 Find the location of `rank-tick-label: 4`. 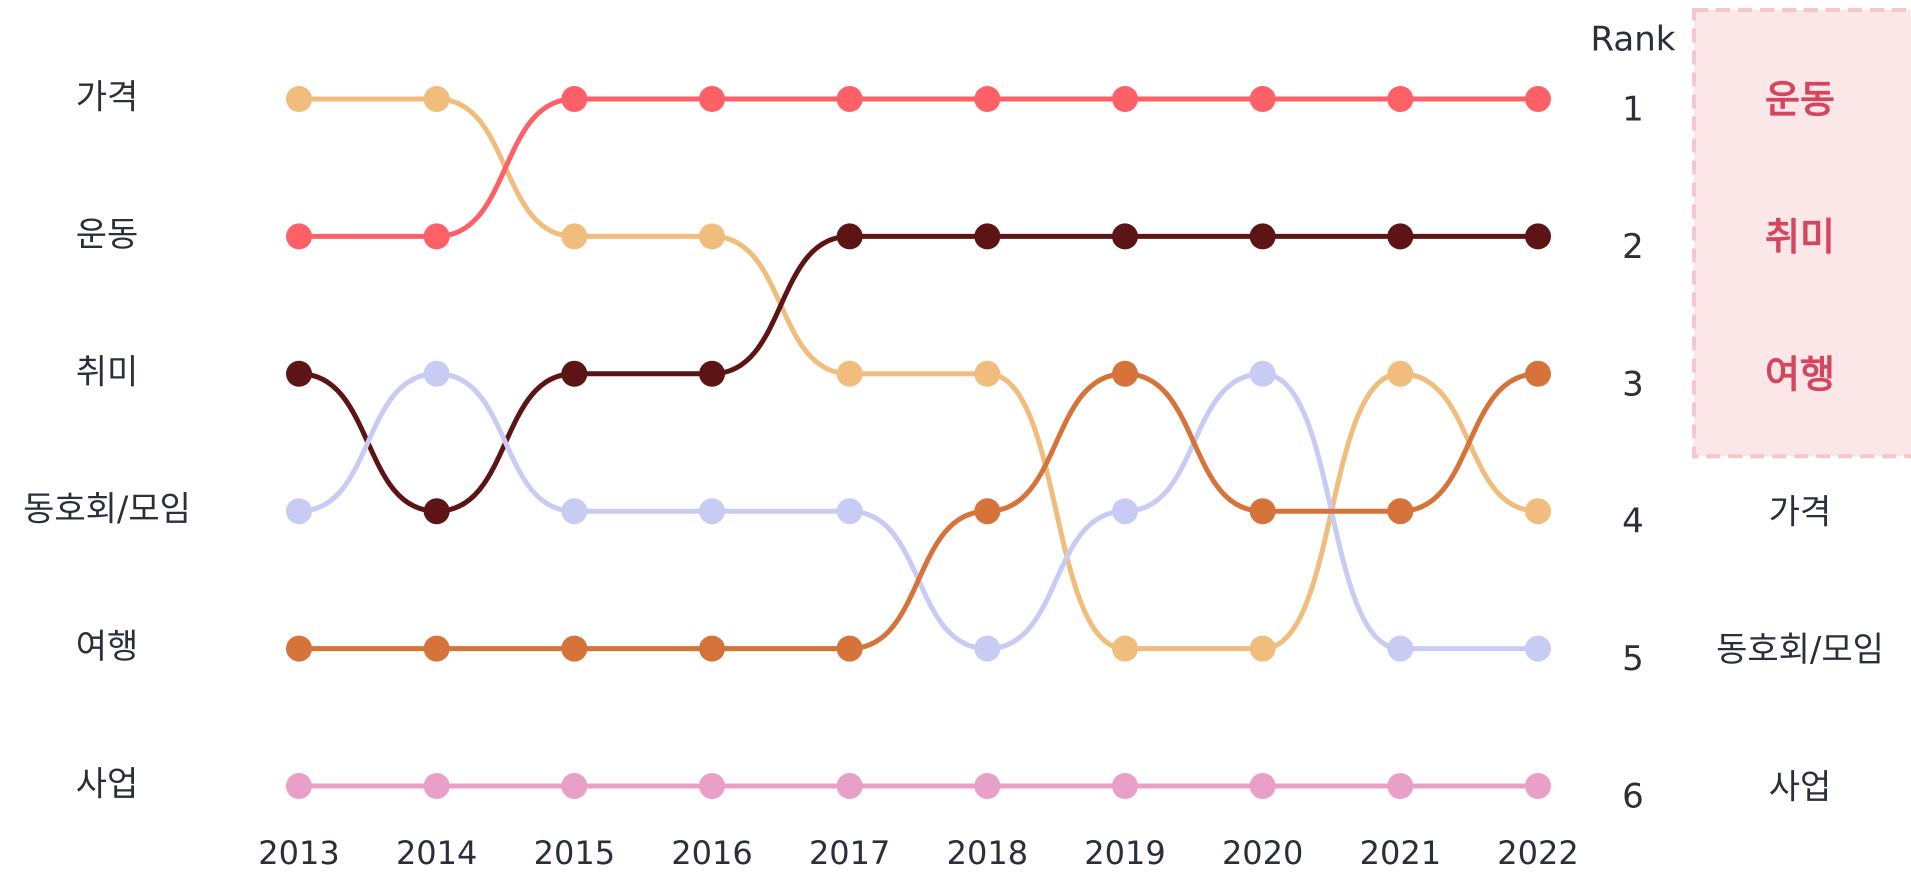

rank-tick-label: 4 is located at coordinates (1633, 522).